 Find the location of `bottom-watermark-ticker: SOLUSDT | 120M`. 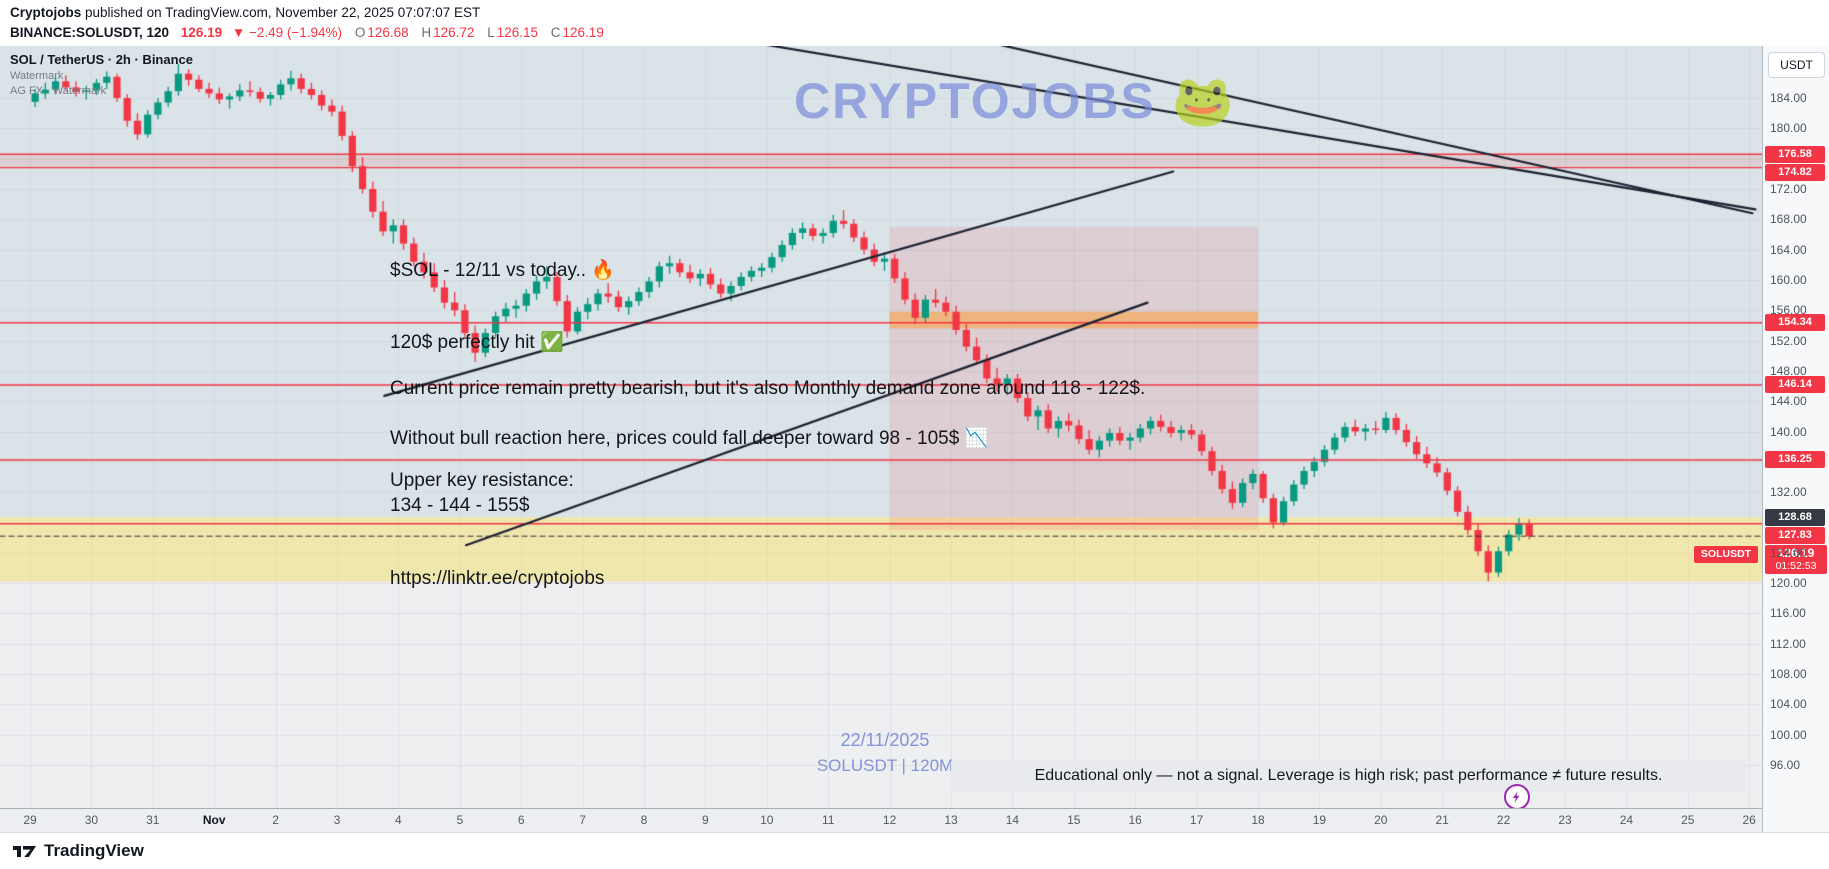

bottom-watermark-ticker: SOLUSDT | 120M is located at coordinates (885, 765).